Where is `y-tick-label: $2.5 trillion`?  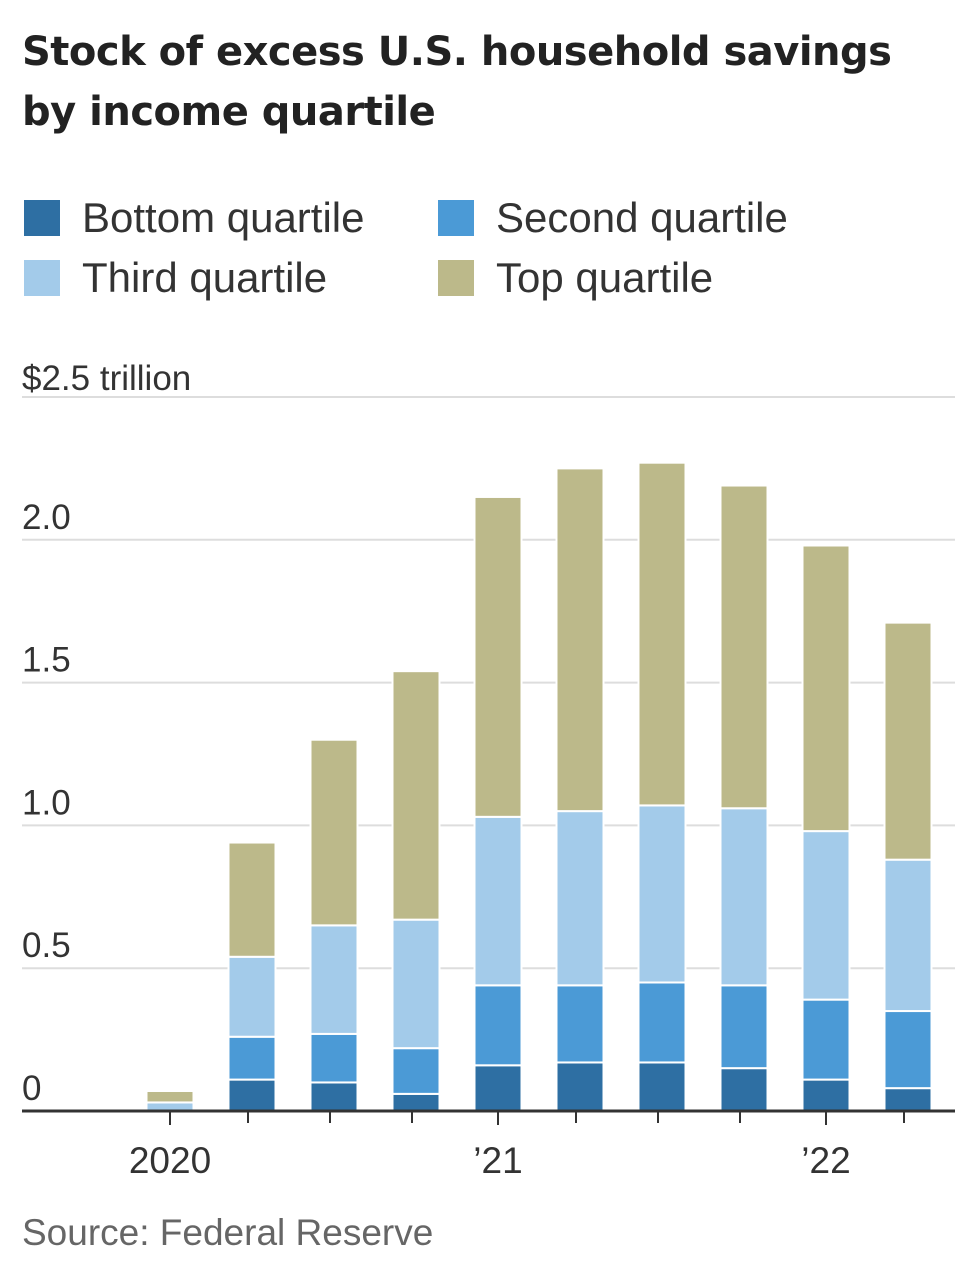 y-tick-label: $2.5 trillion is located at coordinates (106, 378).